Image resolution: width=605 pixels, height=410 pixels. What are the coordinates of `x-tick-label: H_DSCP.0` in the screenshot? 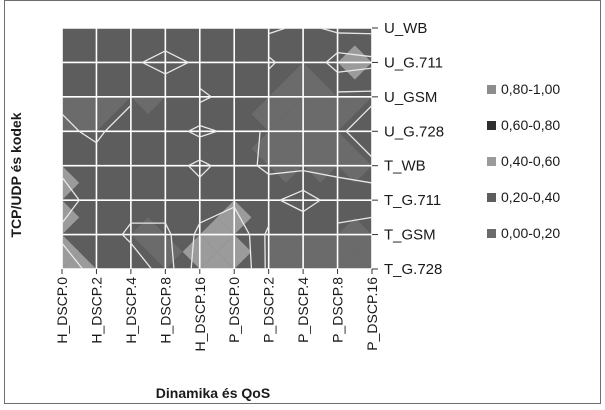 It's located at (62, 310).